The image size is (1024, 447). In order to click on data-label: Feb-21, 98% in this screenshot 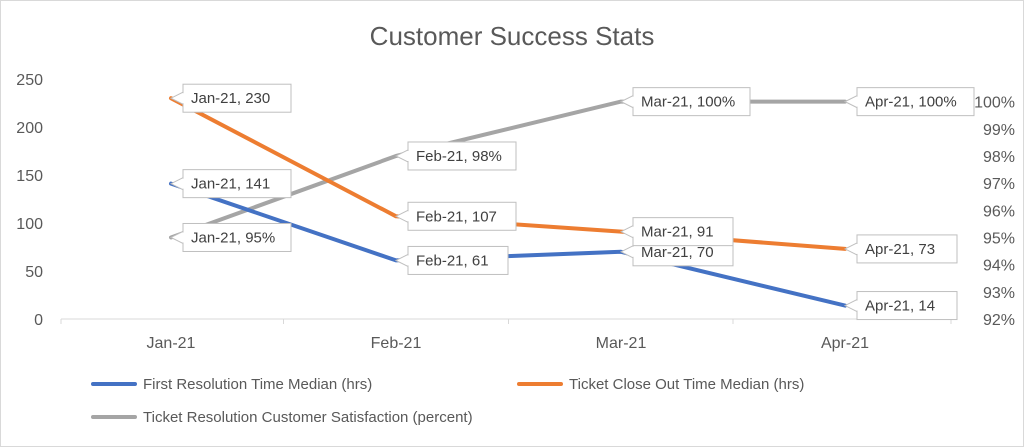, I will do `click(459, 156)`.